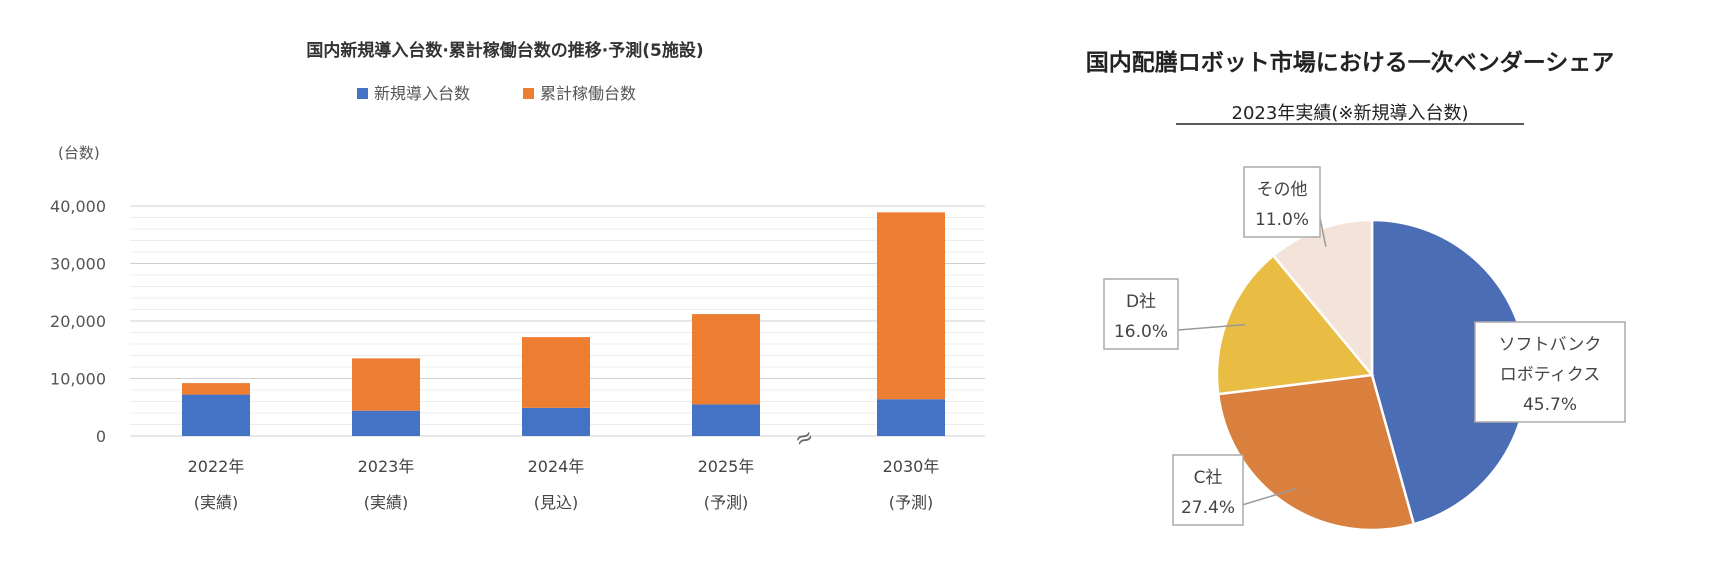 The width and height of the screenshot is (1733, 568). What do you see at coordinates (101, 436) in the screenshot?
I see `y-tick-label: 0` at bounding box center [101, 436].